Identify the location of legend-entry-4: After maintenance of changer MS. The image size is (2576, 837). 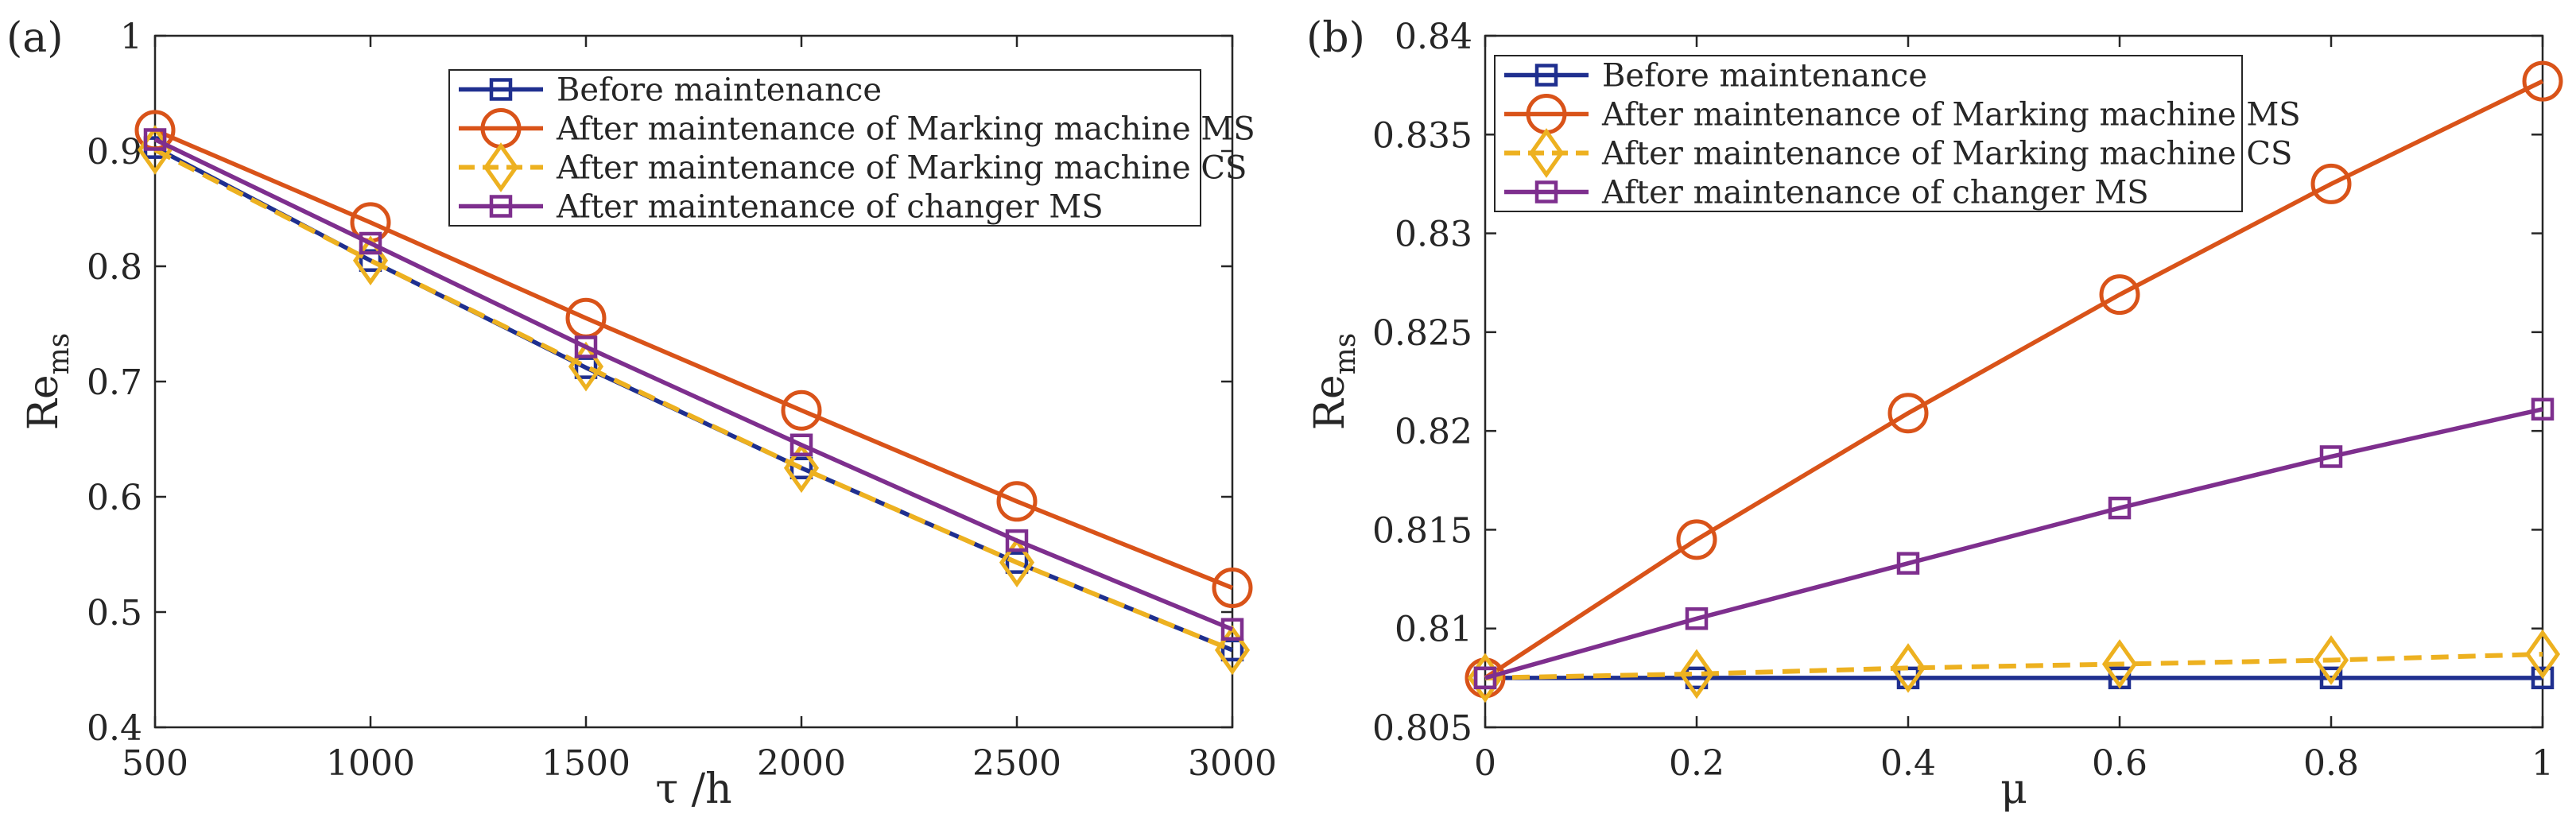
(1827, 193).